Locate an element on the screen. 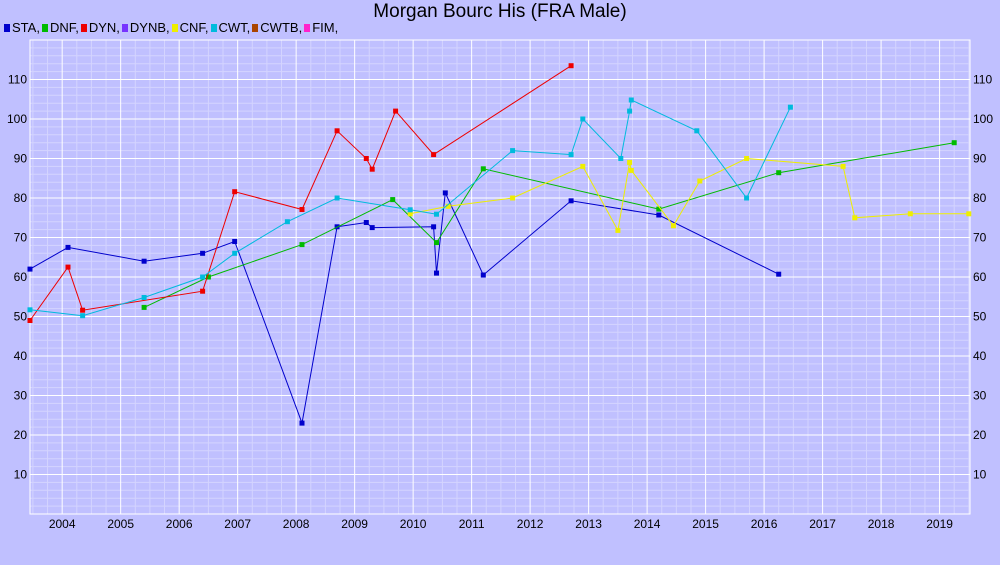  x-tick-label: 2004 is located at coordinates (62, 524).